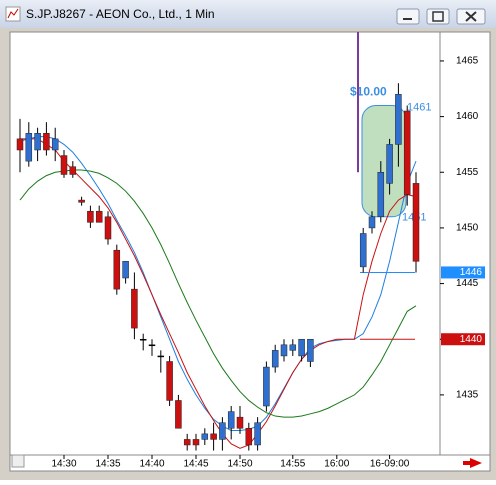  What do you see at coordinates (195, 464) in the screenshot?
I see `x-tick-label: 14:45` at bounding box center [195, 464].